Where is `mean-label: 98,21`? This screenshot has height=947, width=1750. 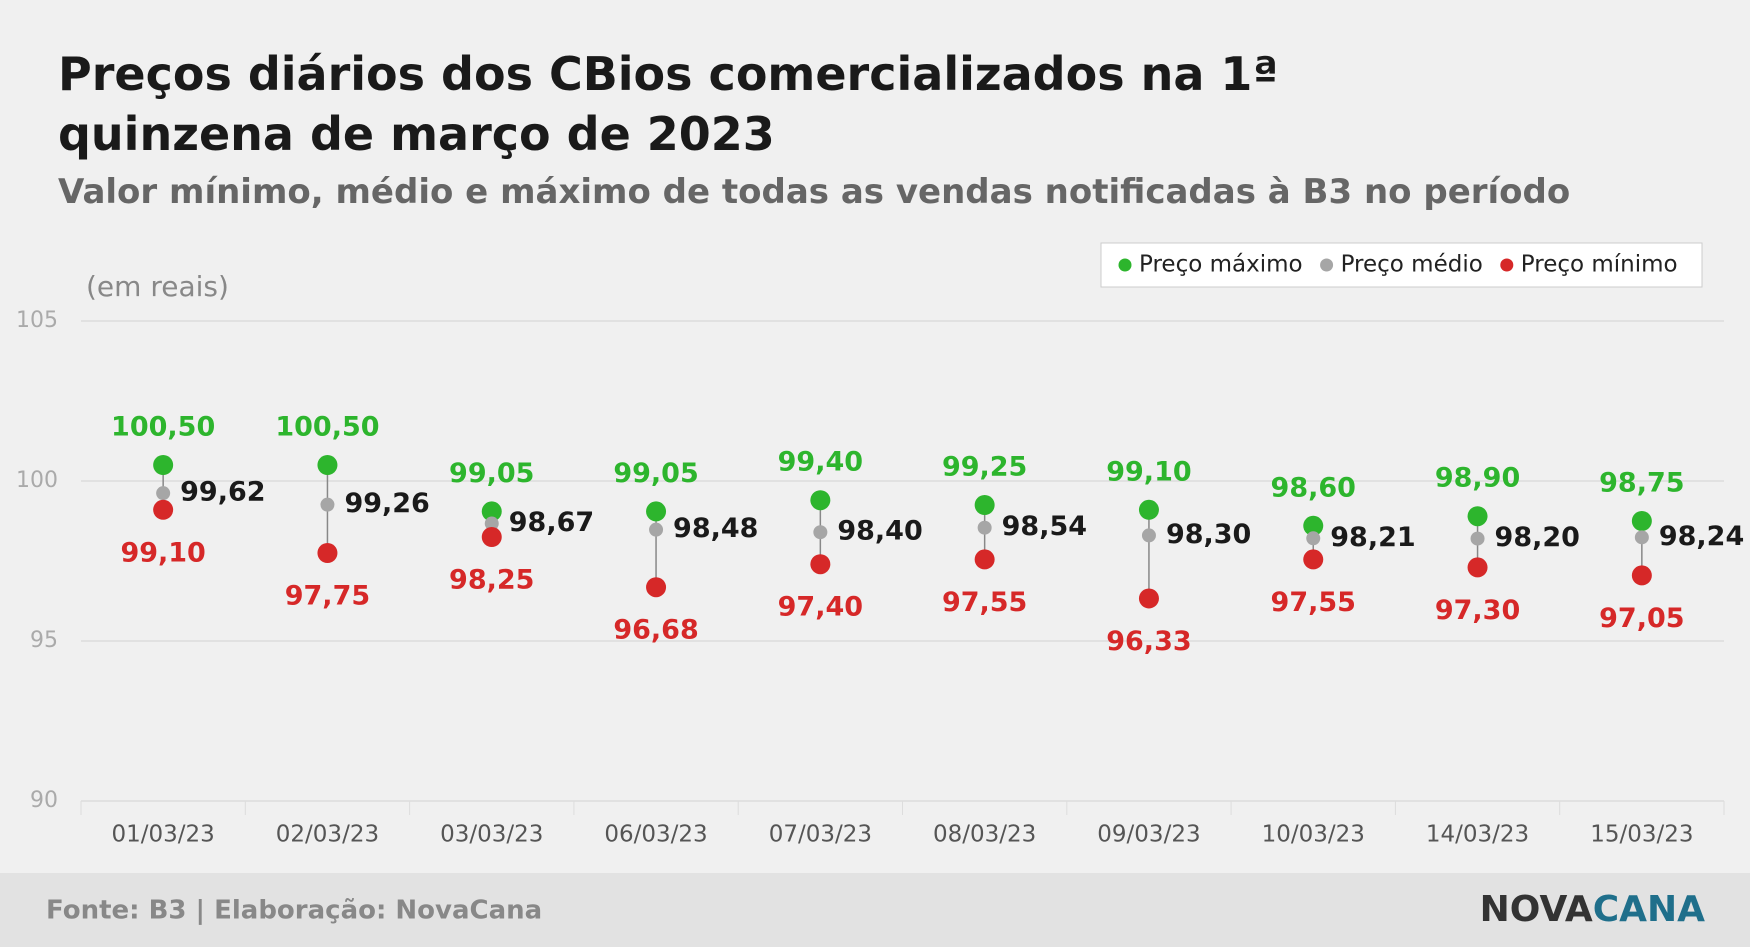 mean-label: 98,21 is located at coordinates (1372, 537).